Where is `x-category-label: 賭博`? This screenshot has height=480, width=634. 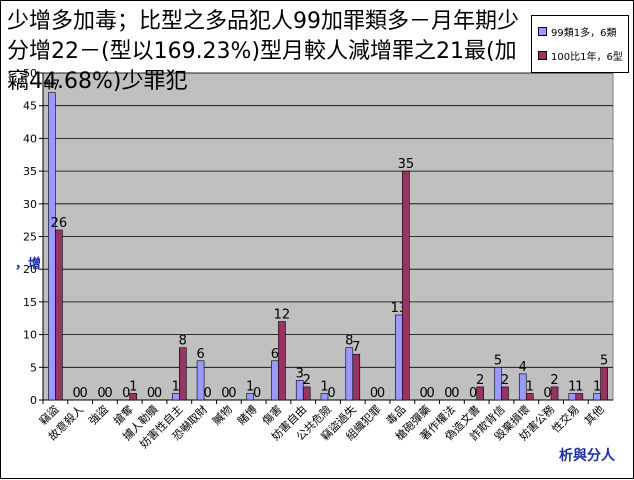
x-category-label: 賭博 is located at coordinates (246, 414).